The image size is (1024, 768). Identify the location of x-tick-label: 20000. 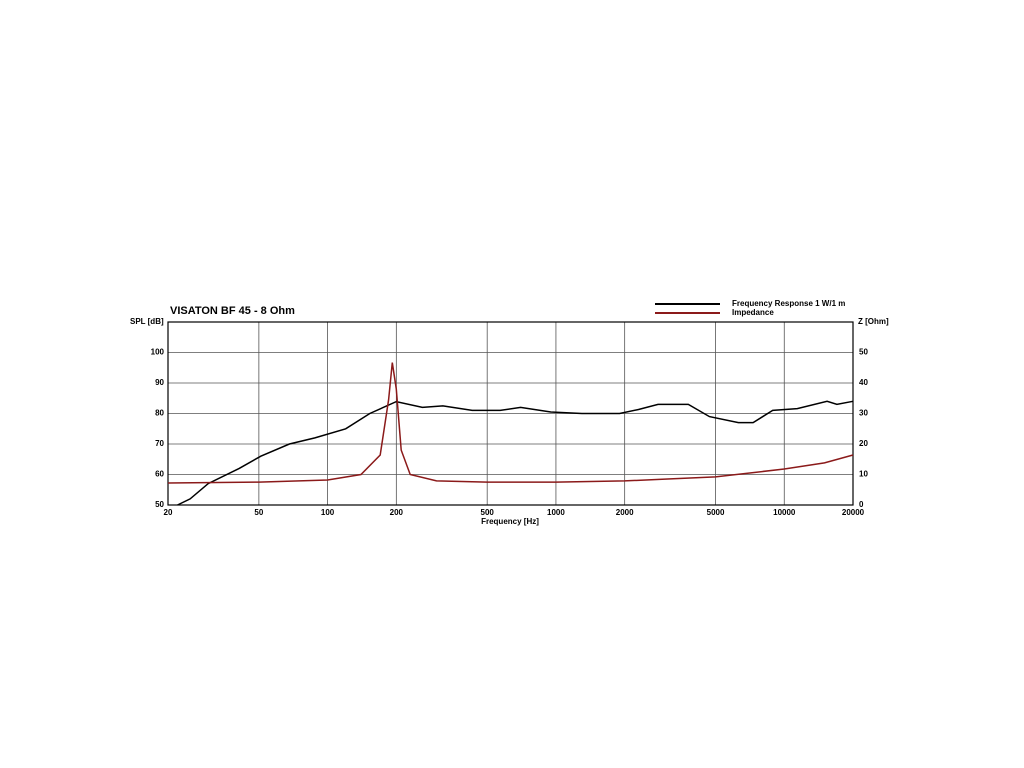
(853, 512).